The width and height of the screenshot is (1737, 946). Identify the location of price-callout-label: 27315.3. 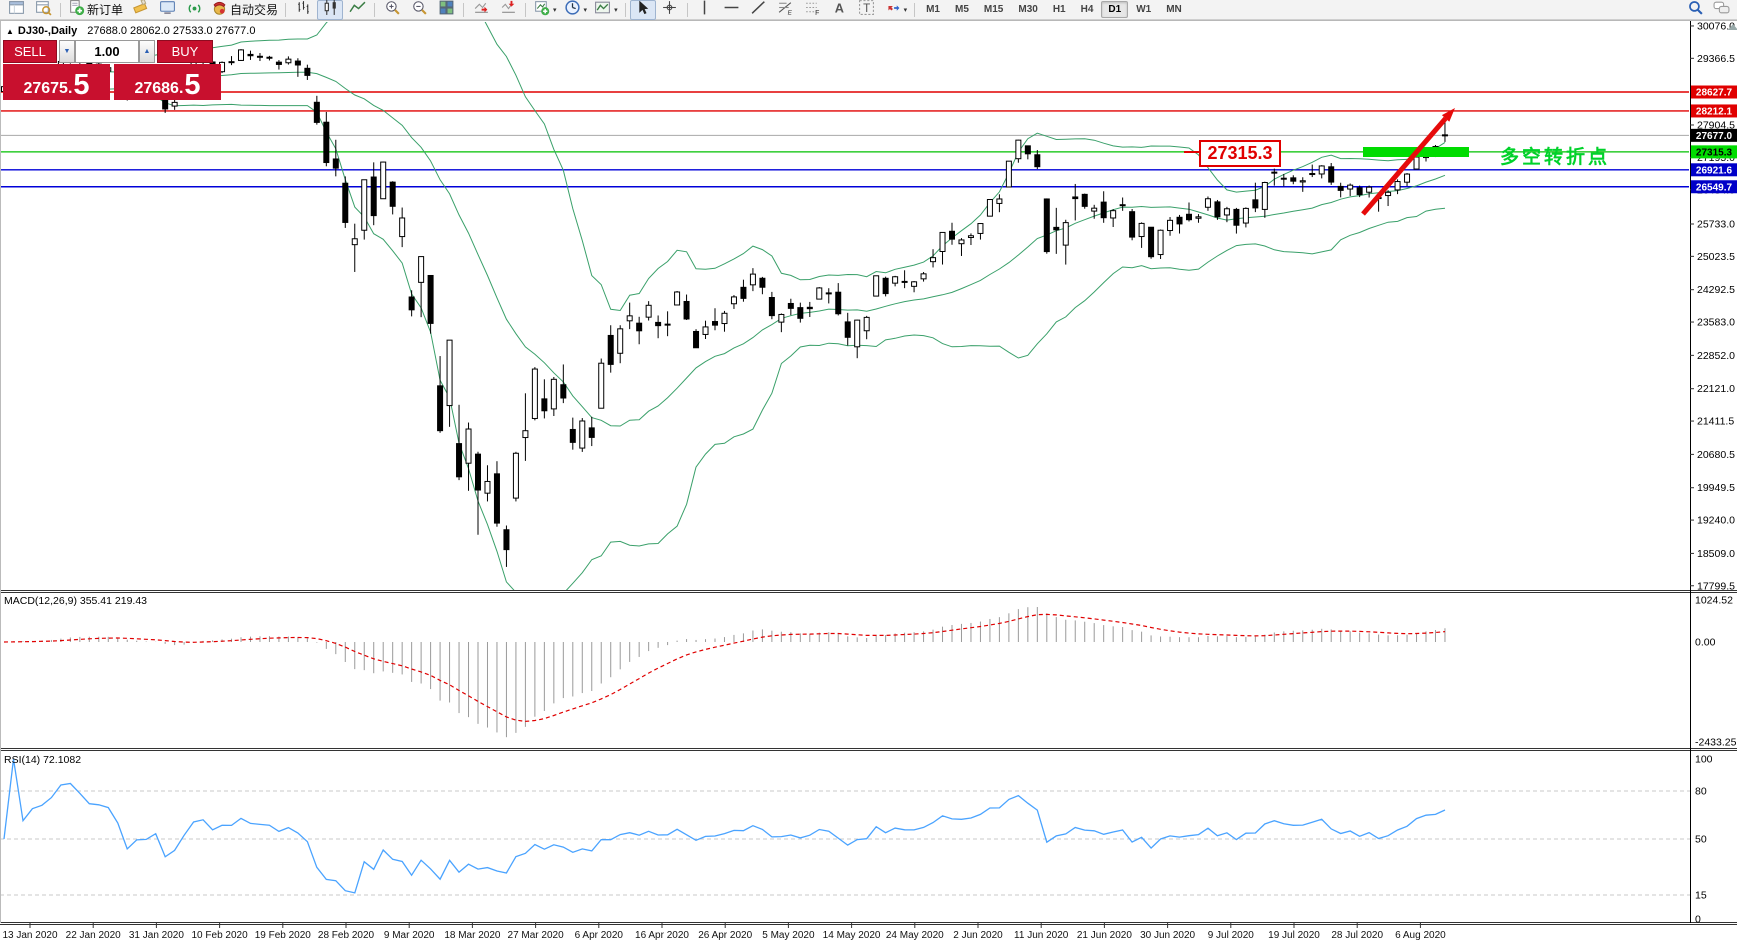
(1240, 153).